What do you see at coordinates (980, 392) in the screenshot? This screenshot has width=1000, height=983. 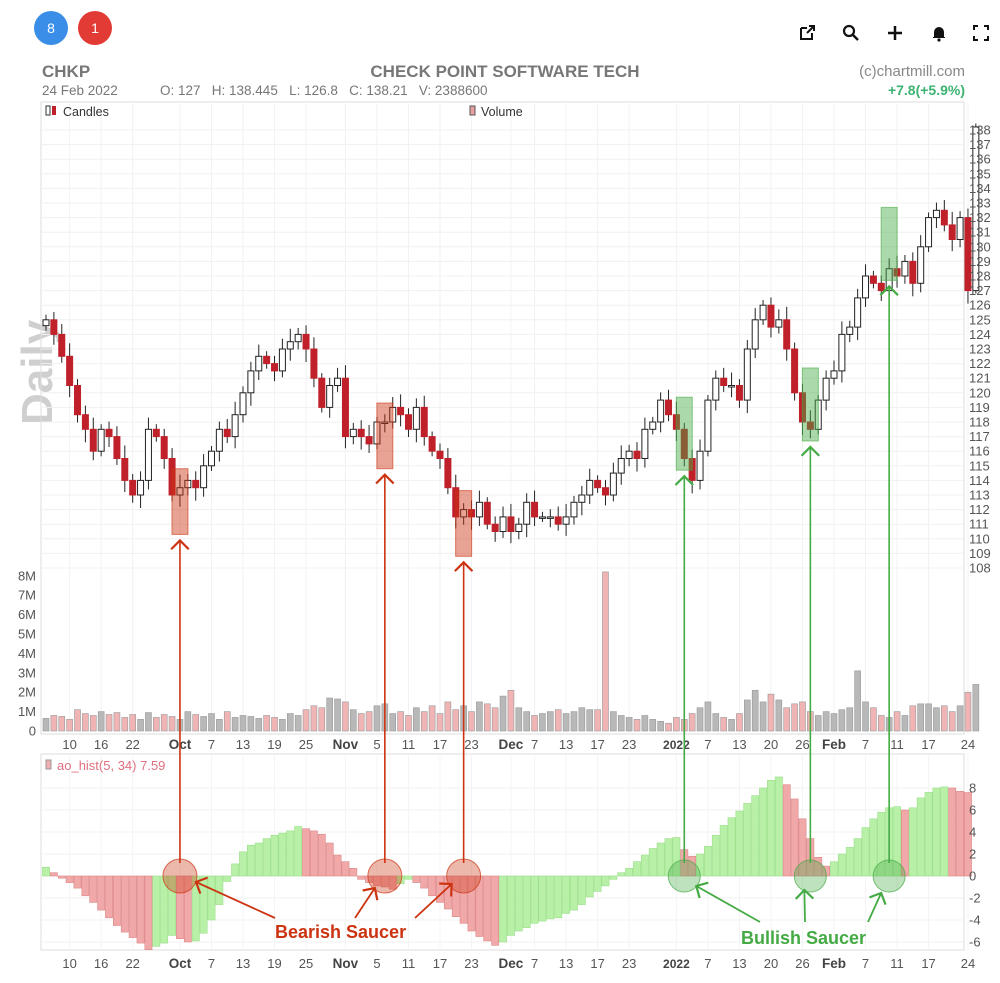 I see `price-tick: 120` at bounding box center [980, 392].